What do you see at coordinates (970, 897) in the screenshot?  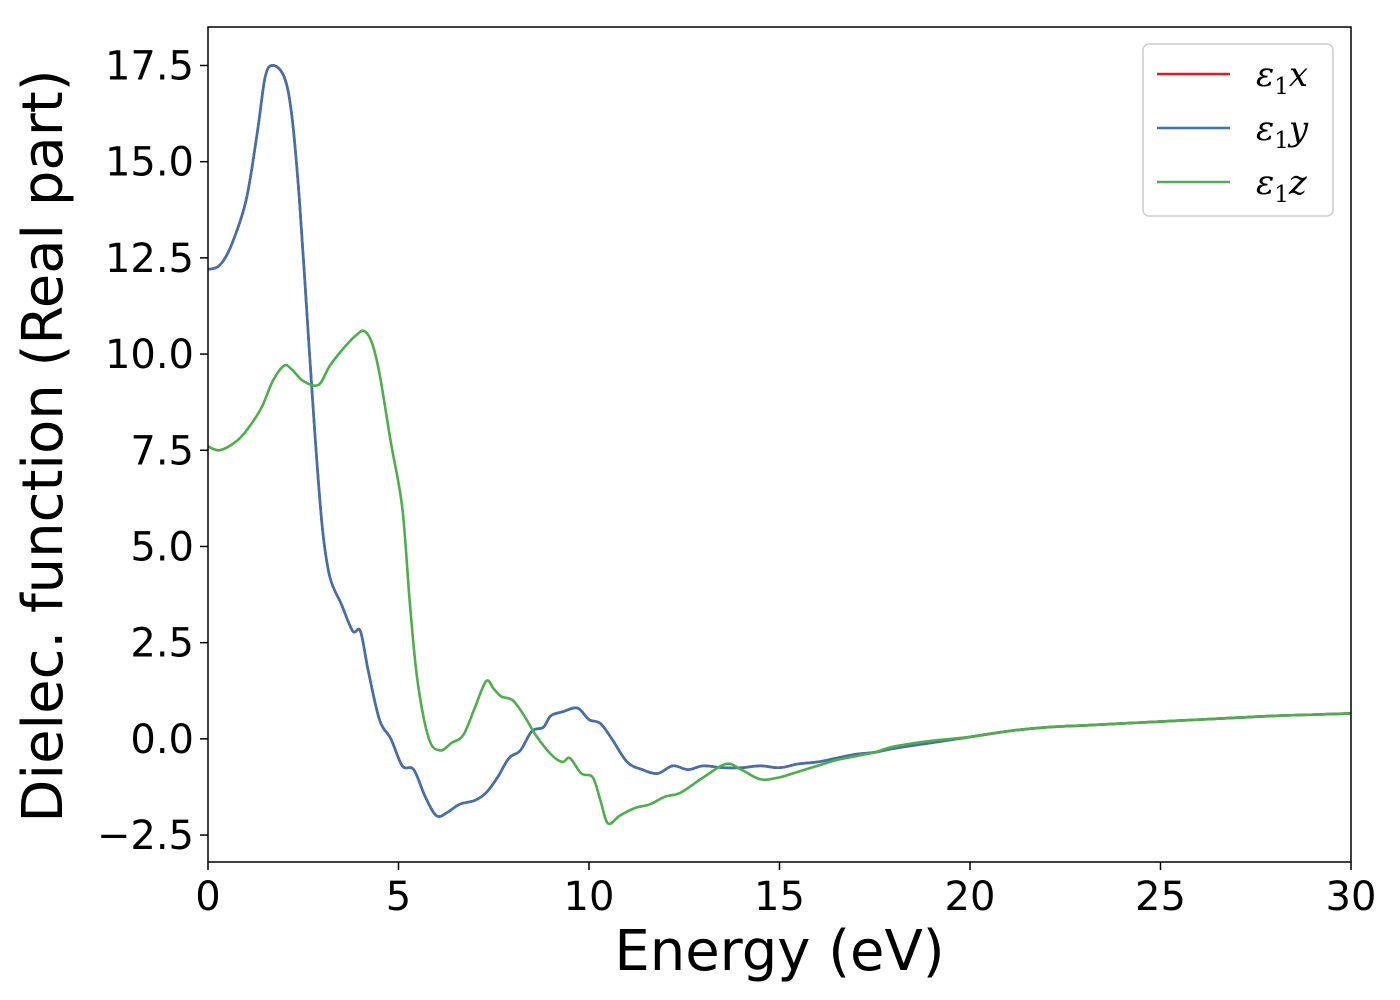 I see `x-tick-label: 20` at bounding box center [970, 897].